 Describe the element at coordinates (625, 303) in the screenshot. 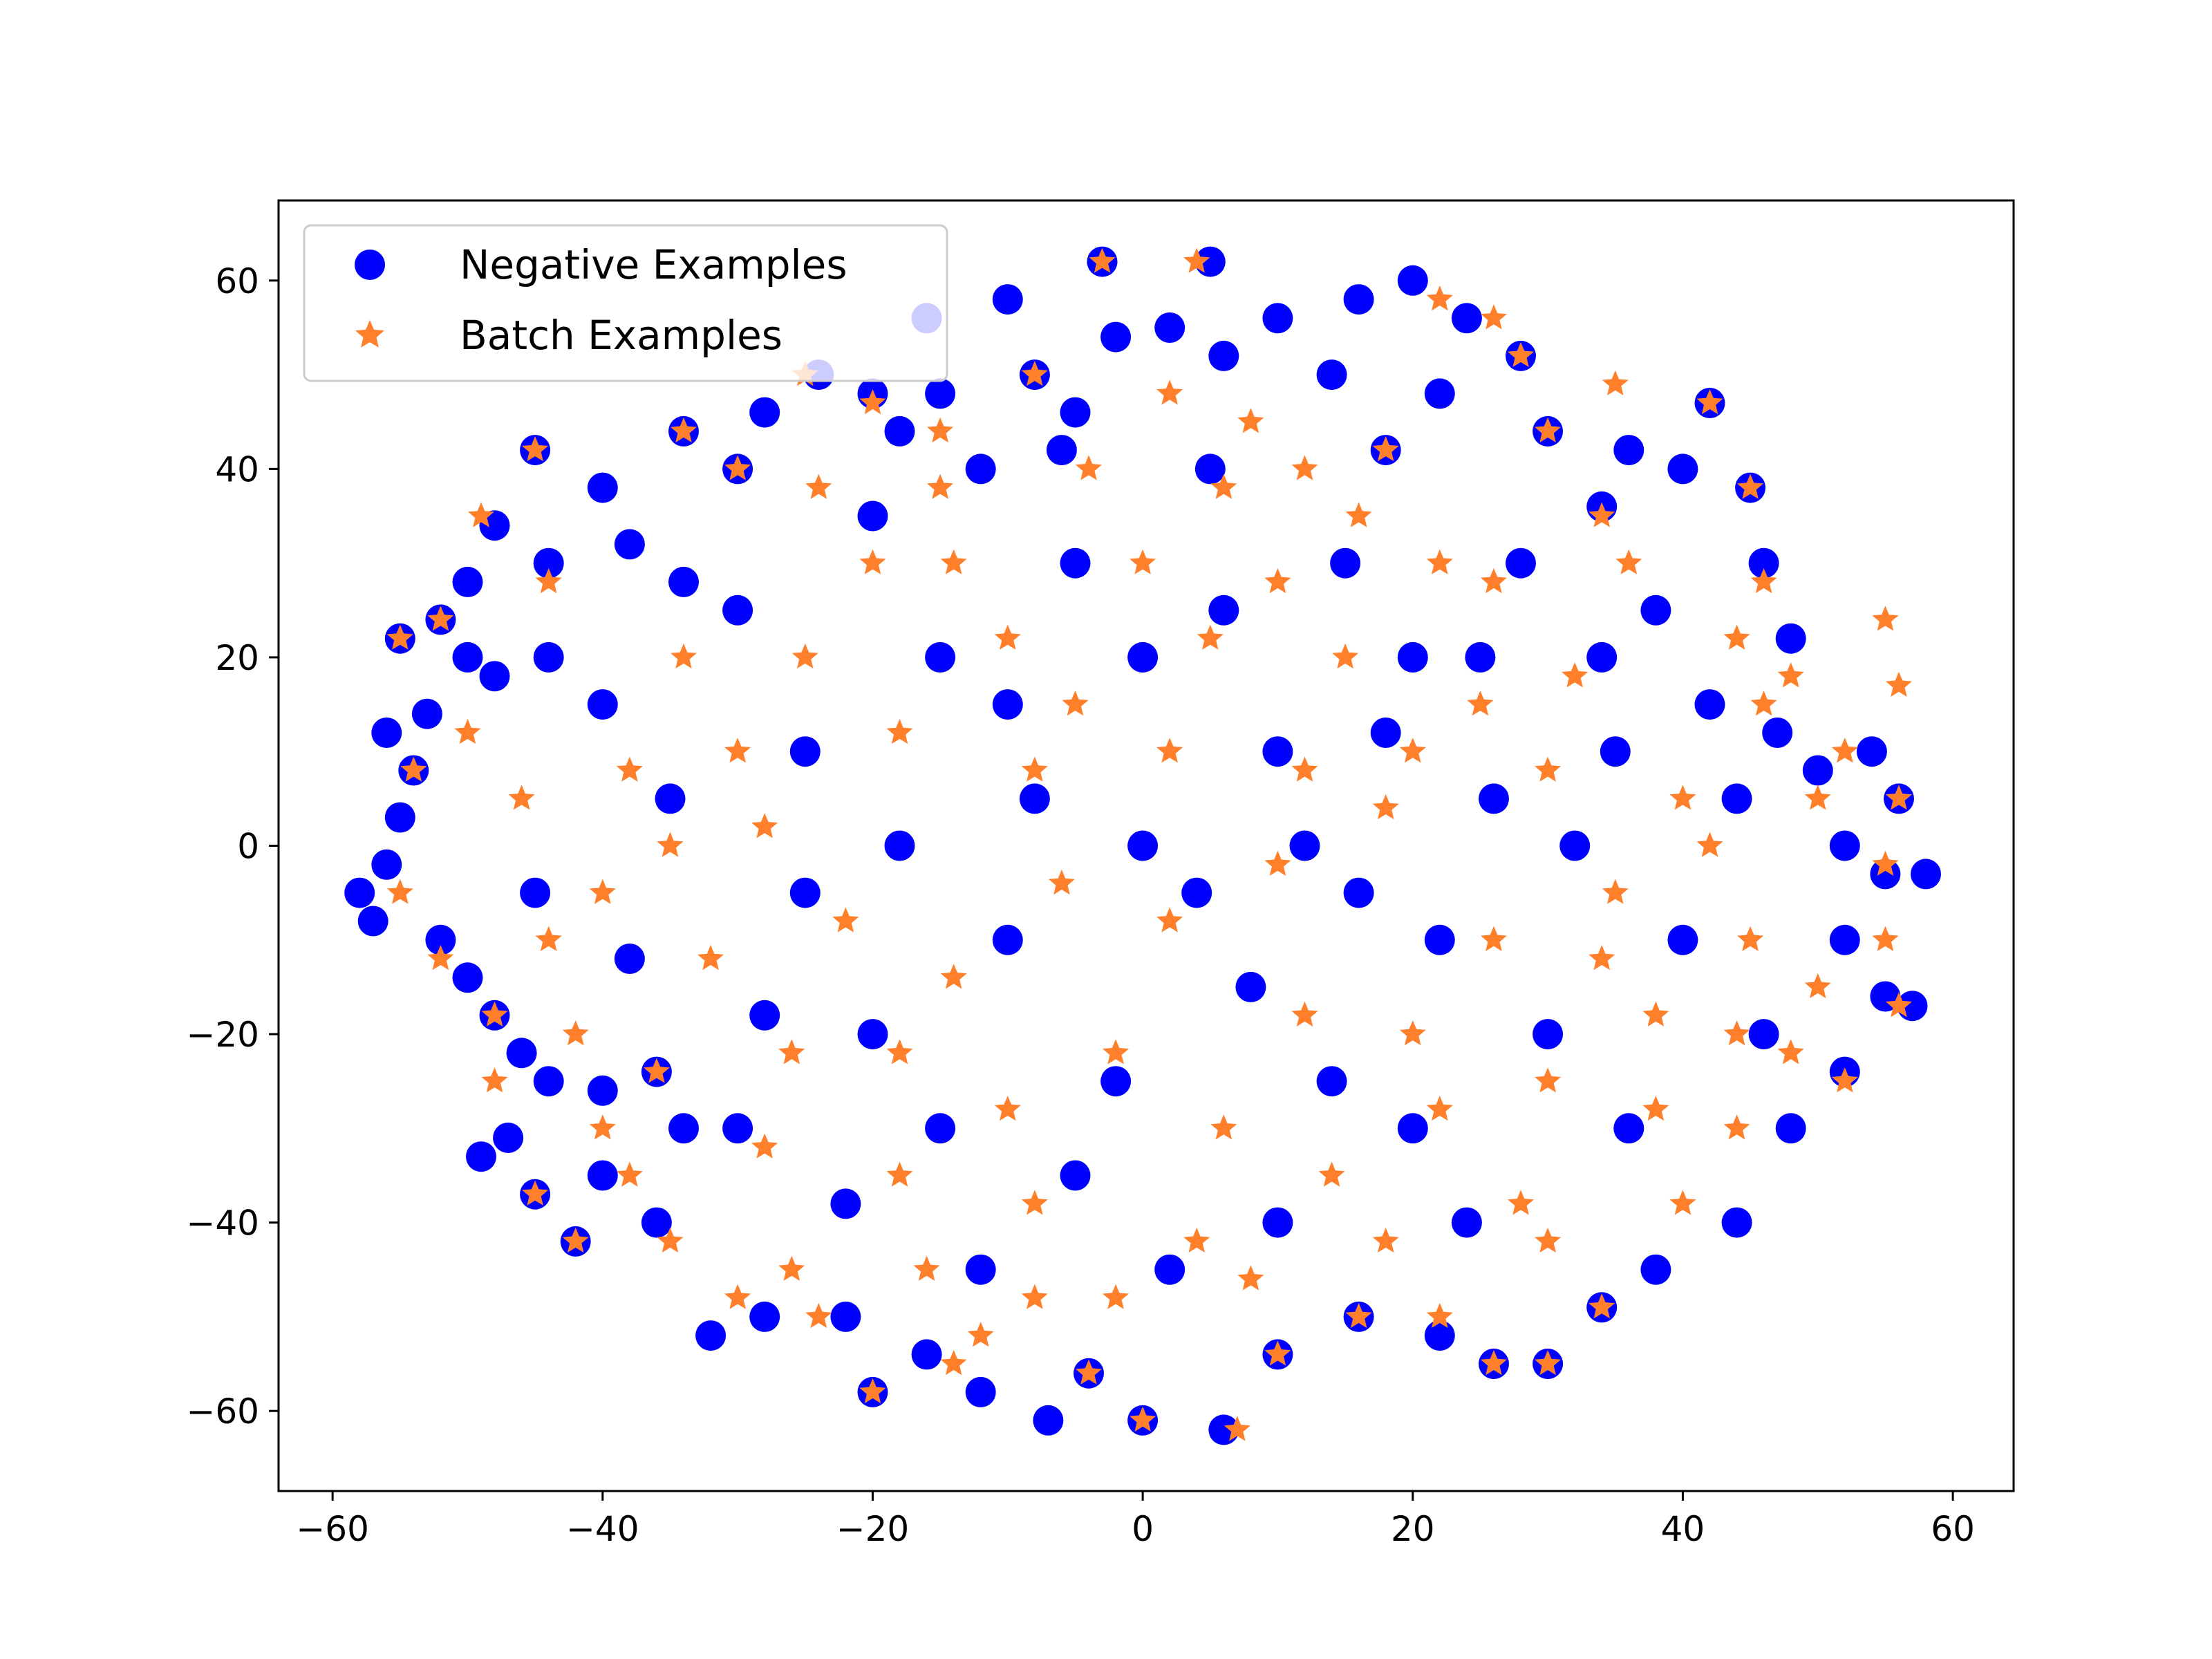

I see `legend: Negative Examples Batch Examples` at that location.